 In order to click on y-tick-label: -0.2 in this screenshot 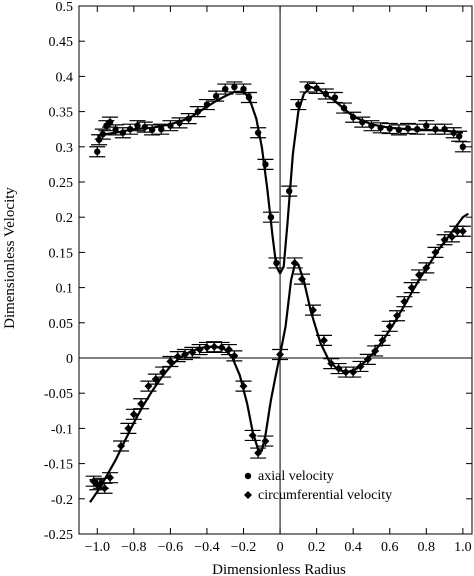, I will do `click(62, 500)`.